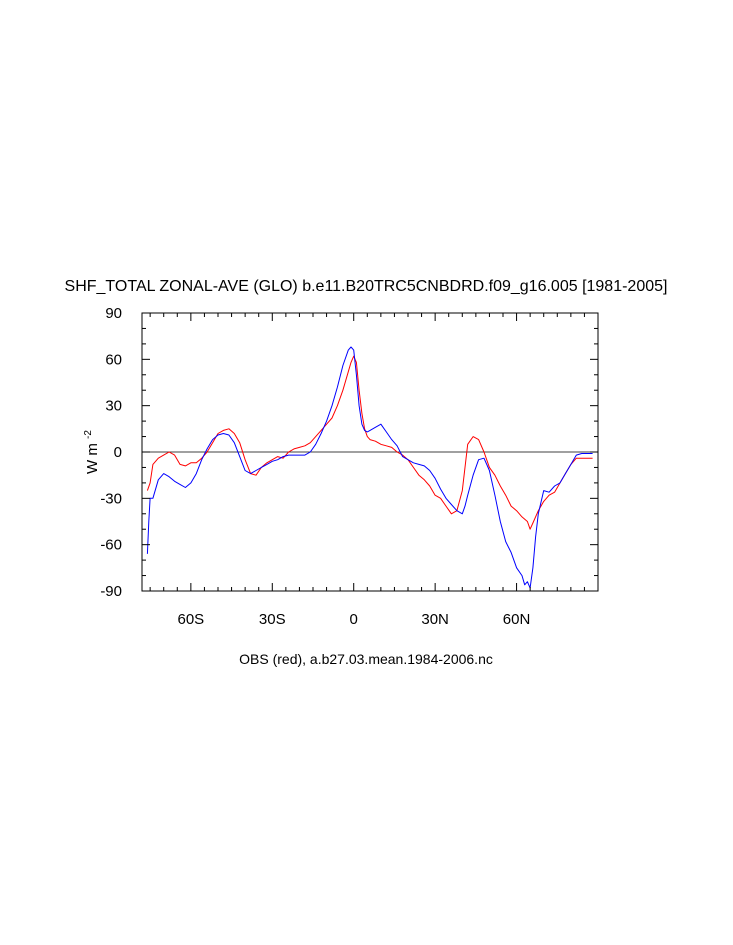 The image size is (733, 945). Describe the element at coordinates (92, 458) in the screenshot. I see `y-axis-label-text: W m` at that location.